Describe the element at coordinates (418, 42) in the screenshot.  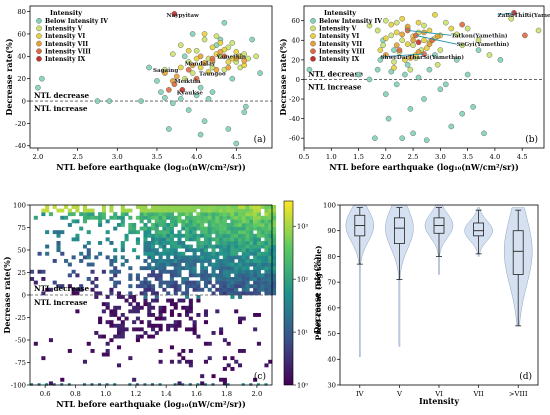
I see `point-intensity-IX` at that location.